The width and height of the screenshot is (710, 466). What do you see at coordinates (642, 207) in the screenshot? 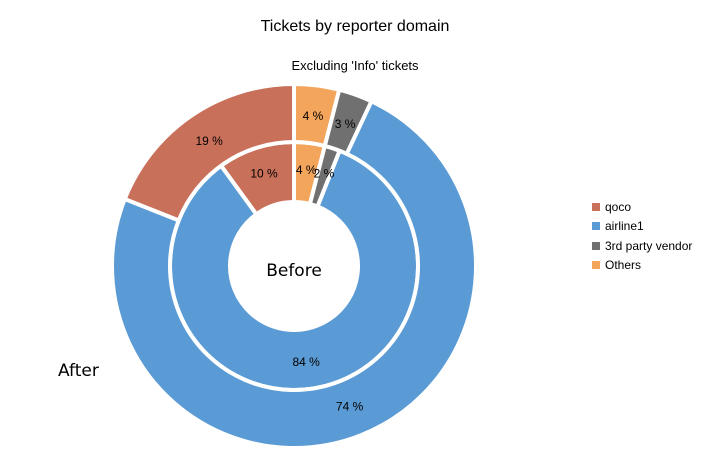
I see `legend-item-qoco: qoco` at bounding box center [642, 207].